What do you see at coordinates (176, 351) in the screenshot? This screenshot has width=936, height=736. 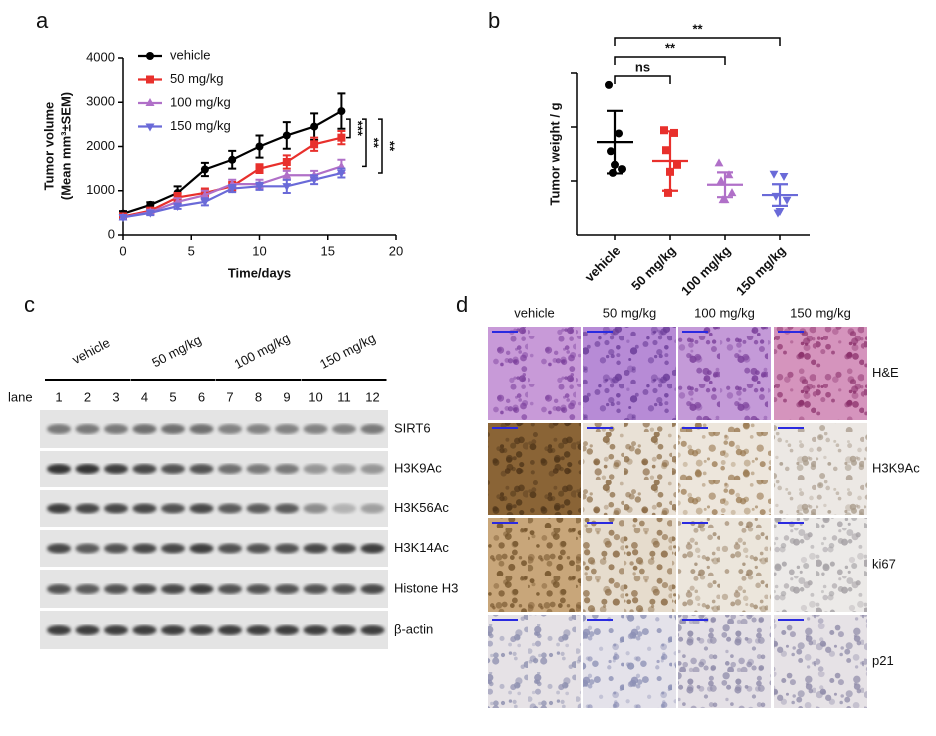 I see `group-label: 50 mg/kg` at bounding box center [176, 351].